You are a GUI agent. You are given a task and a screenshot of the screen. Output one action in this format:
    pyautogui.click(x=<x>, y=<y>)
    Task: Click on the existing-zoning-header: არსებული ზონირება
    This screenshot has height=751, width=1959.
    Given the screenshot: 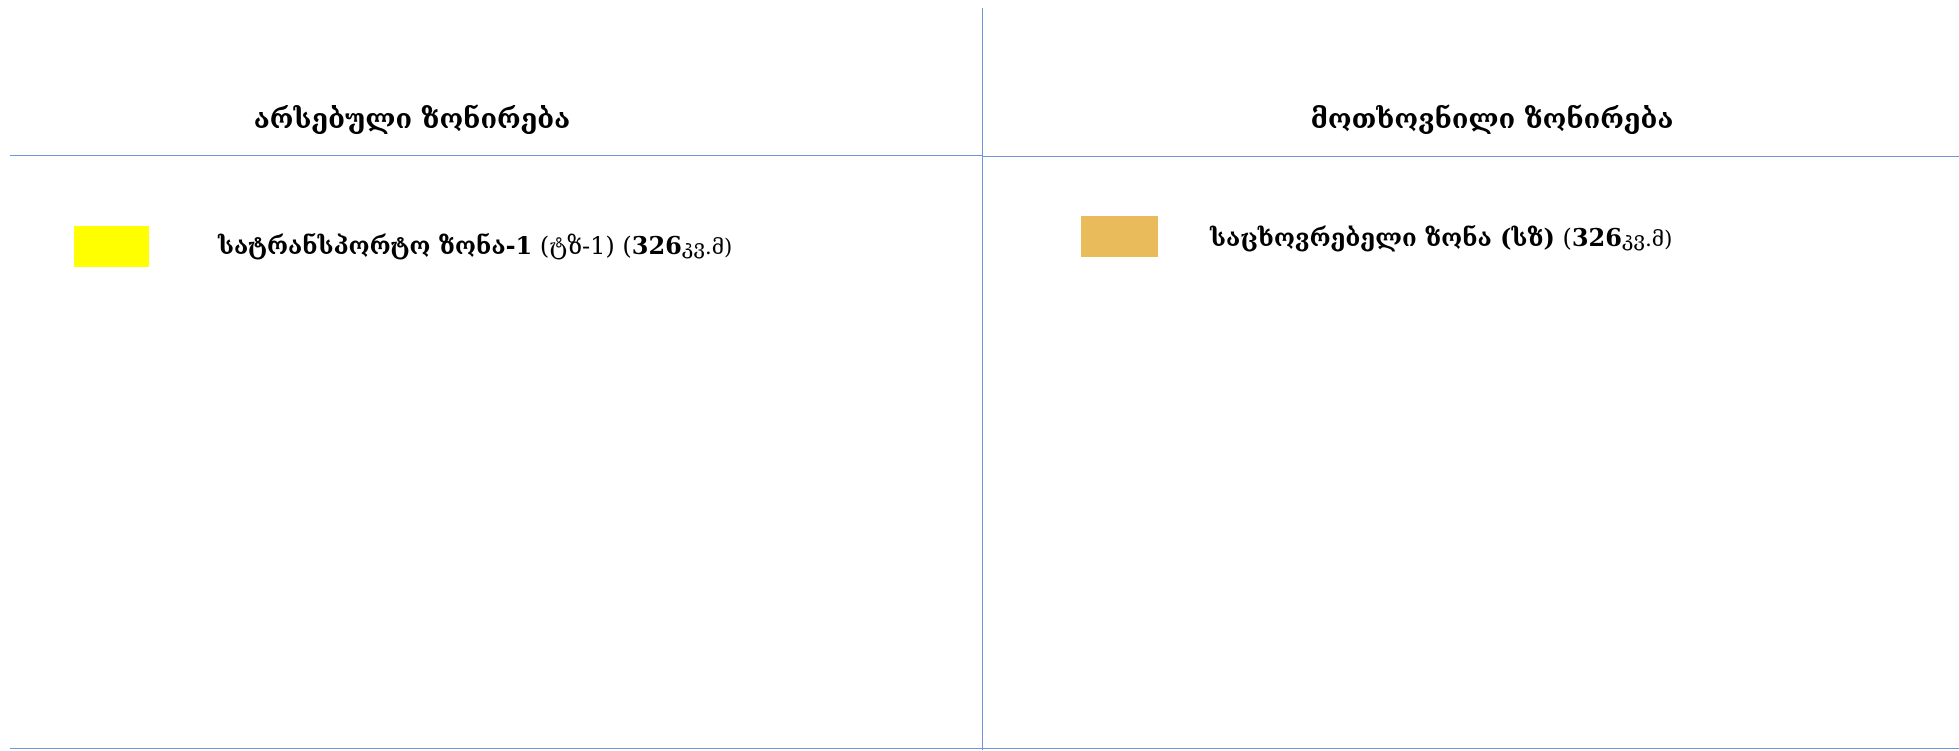 What is the action you would take?
    pyautogui.click(x=412, y=119)
    